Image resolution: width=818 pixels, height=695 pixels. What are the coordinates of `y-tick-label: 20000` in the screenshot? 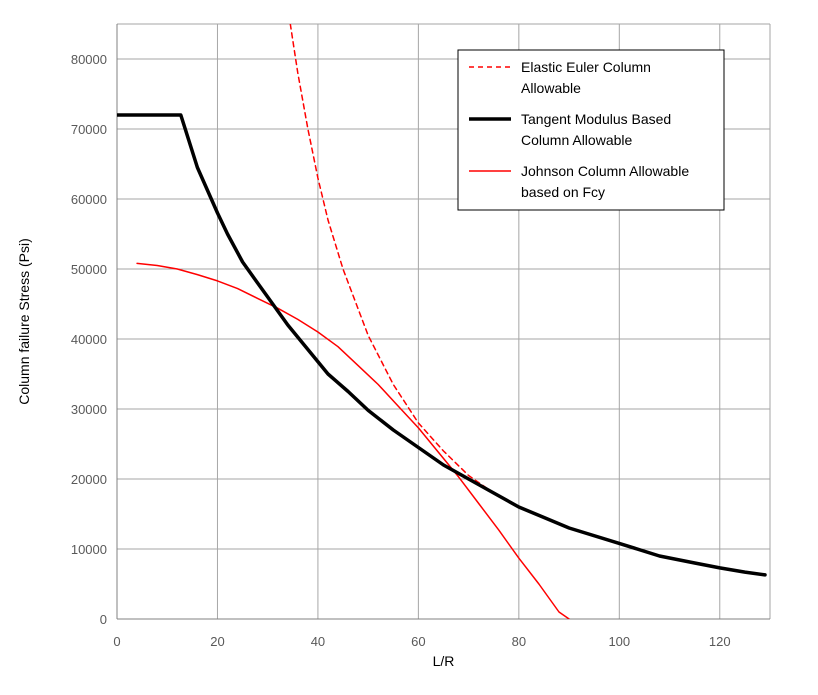 It's located at (89, 479).